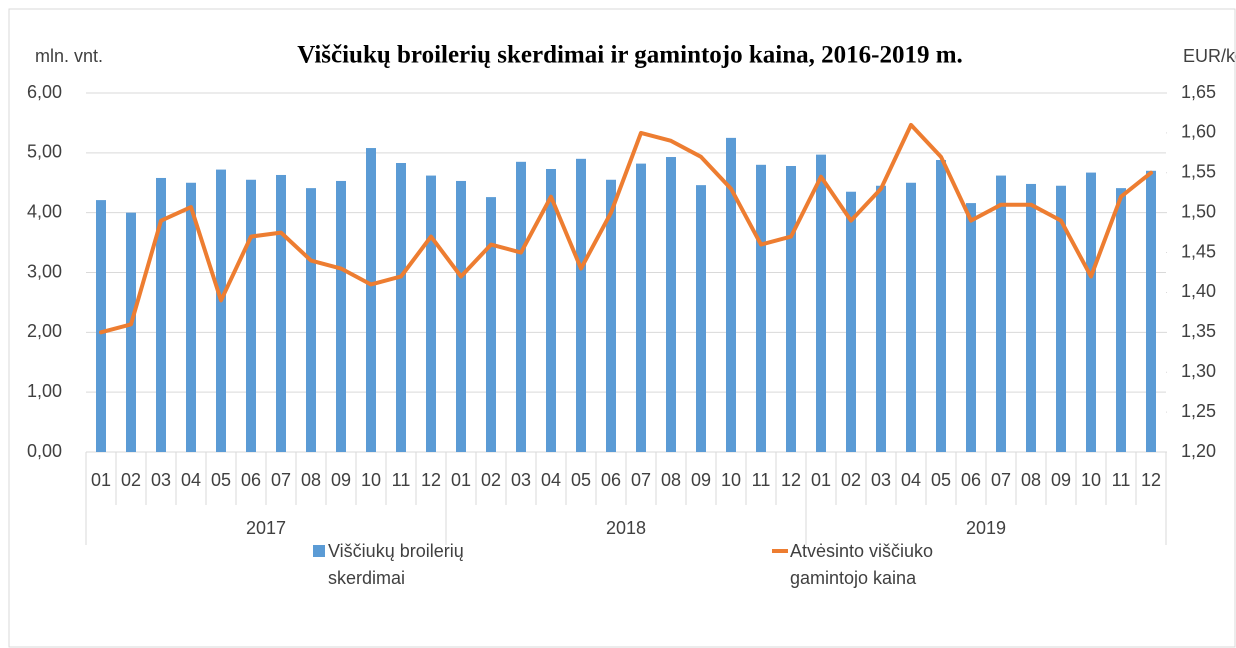 The width and height of the screenshot is (1236, 648). Describe the element at coordinates (1198, 331) in the screenshot. I see `y2-tick-label: 1,35` at that location.